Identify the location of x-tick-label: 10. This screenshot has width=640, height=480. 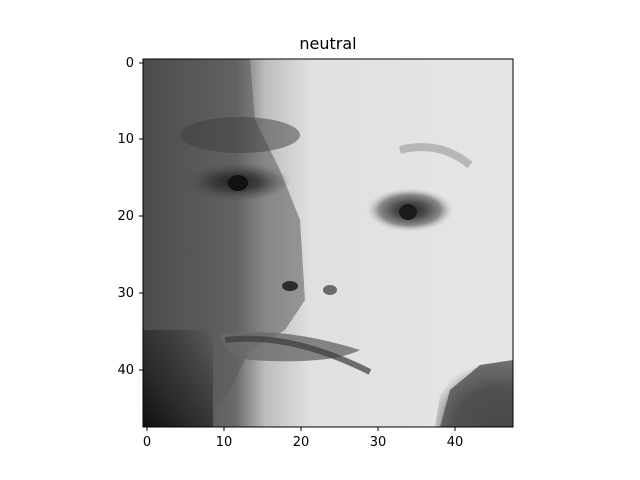
(224, 442).